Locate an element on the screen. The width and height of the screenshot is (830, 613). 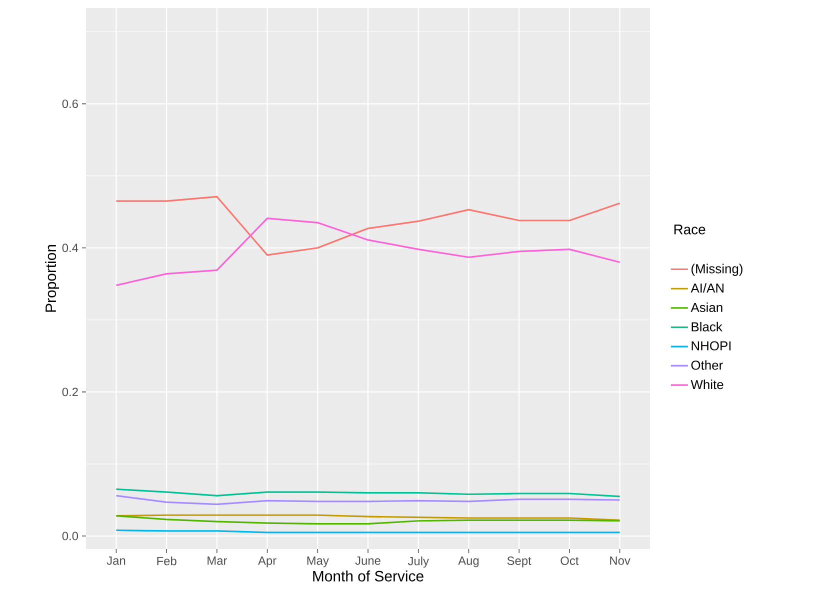
x-tick-label: June is located at coordinates (367, 560).